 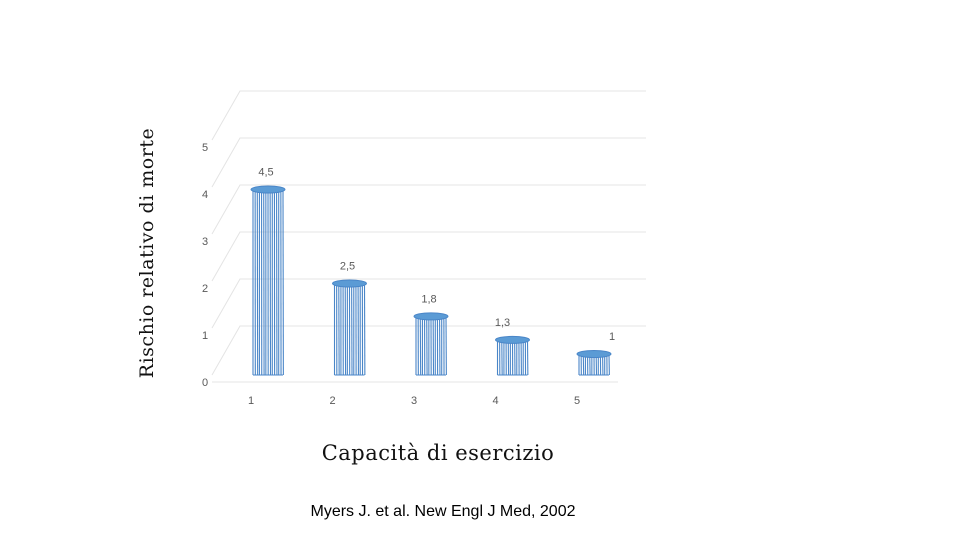 What do you see at coordinates (205, 289) in the screenshot?
I see `y-tick-label: 2` at bounding box center [205, 289].